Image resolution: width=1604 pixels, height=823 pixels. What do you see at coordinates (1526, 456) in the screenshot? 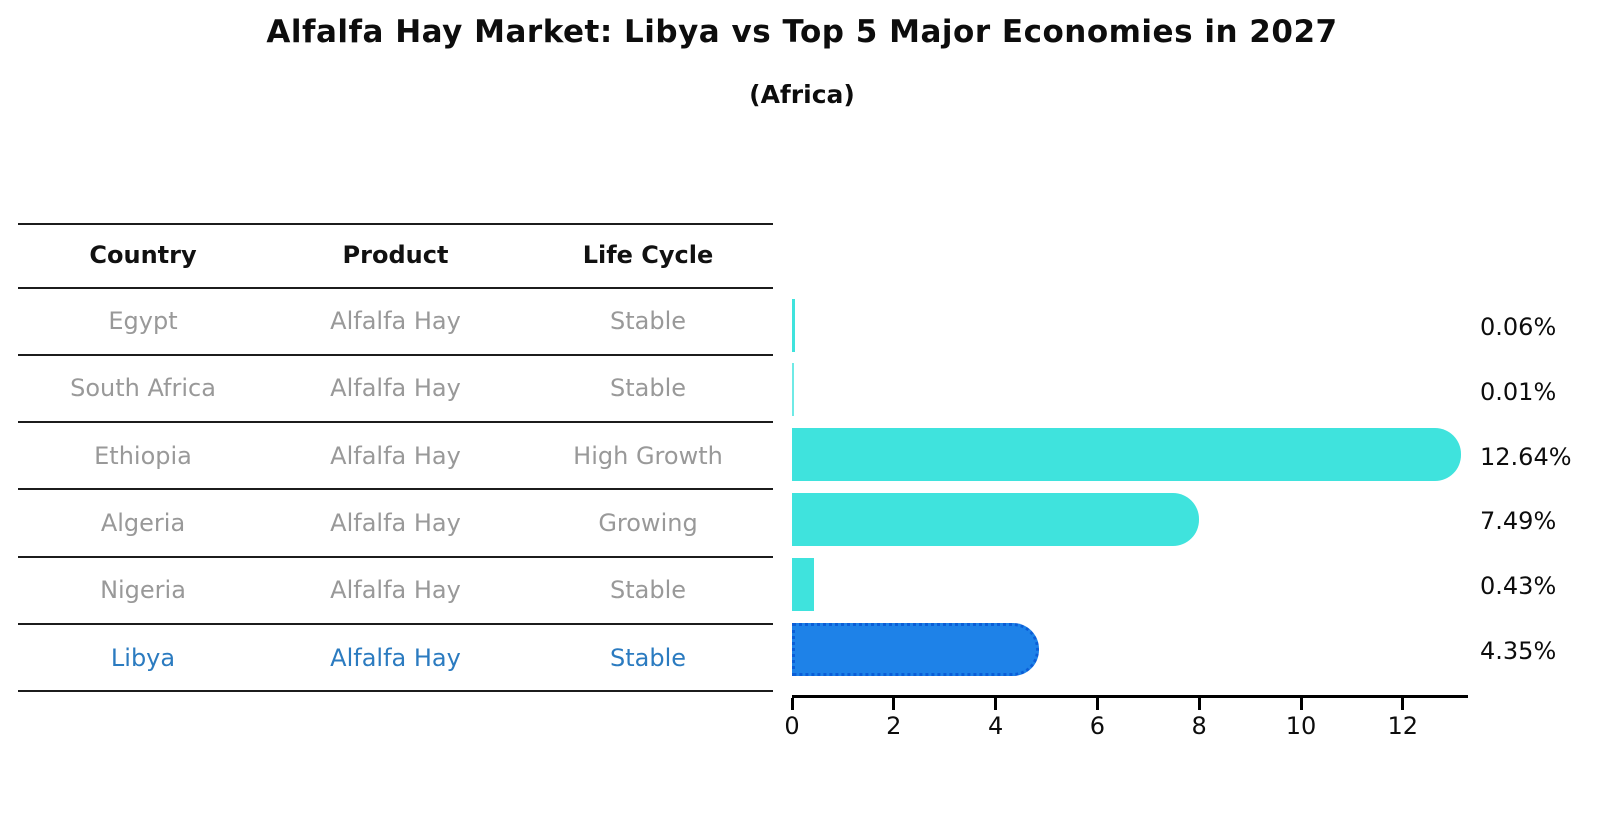
I see `value-label: 12.64%` at bounding box center [1526, 456].